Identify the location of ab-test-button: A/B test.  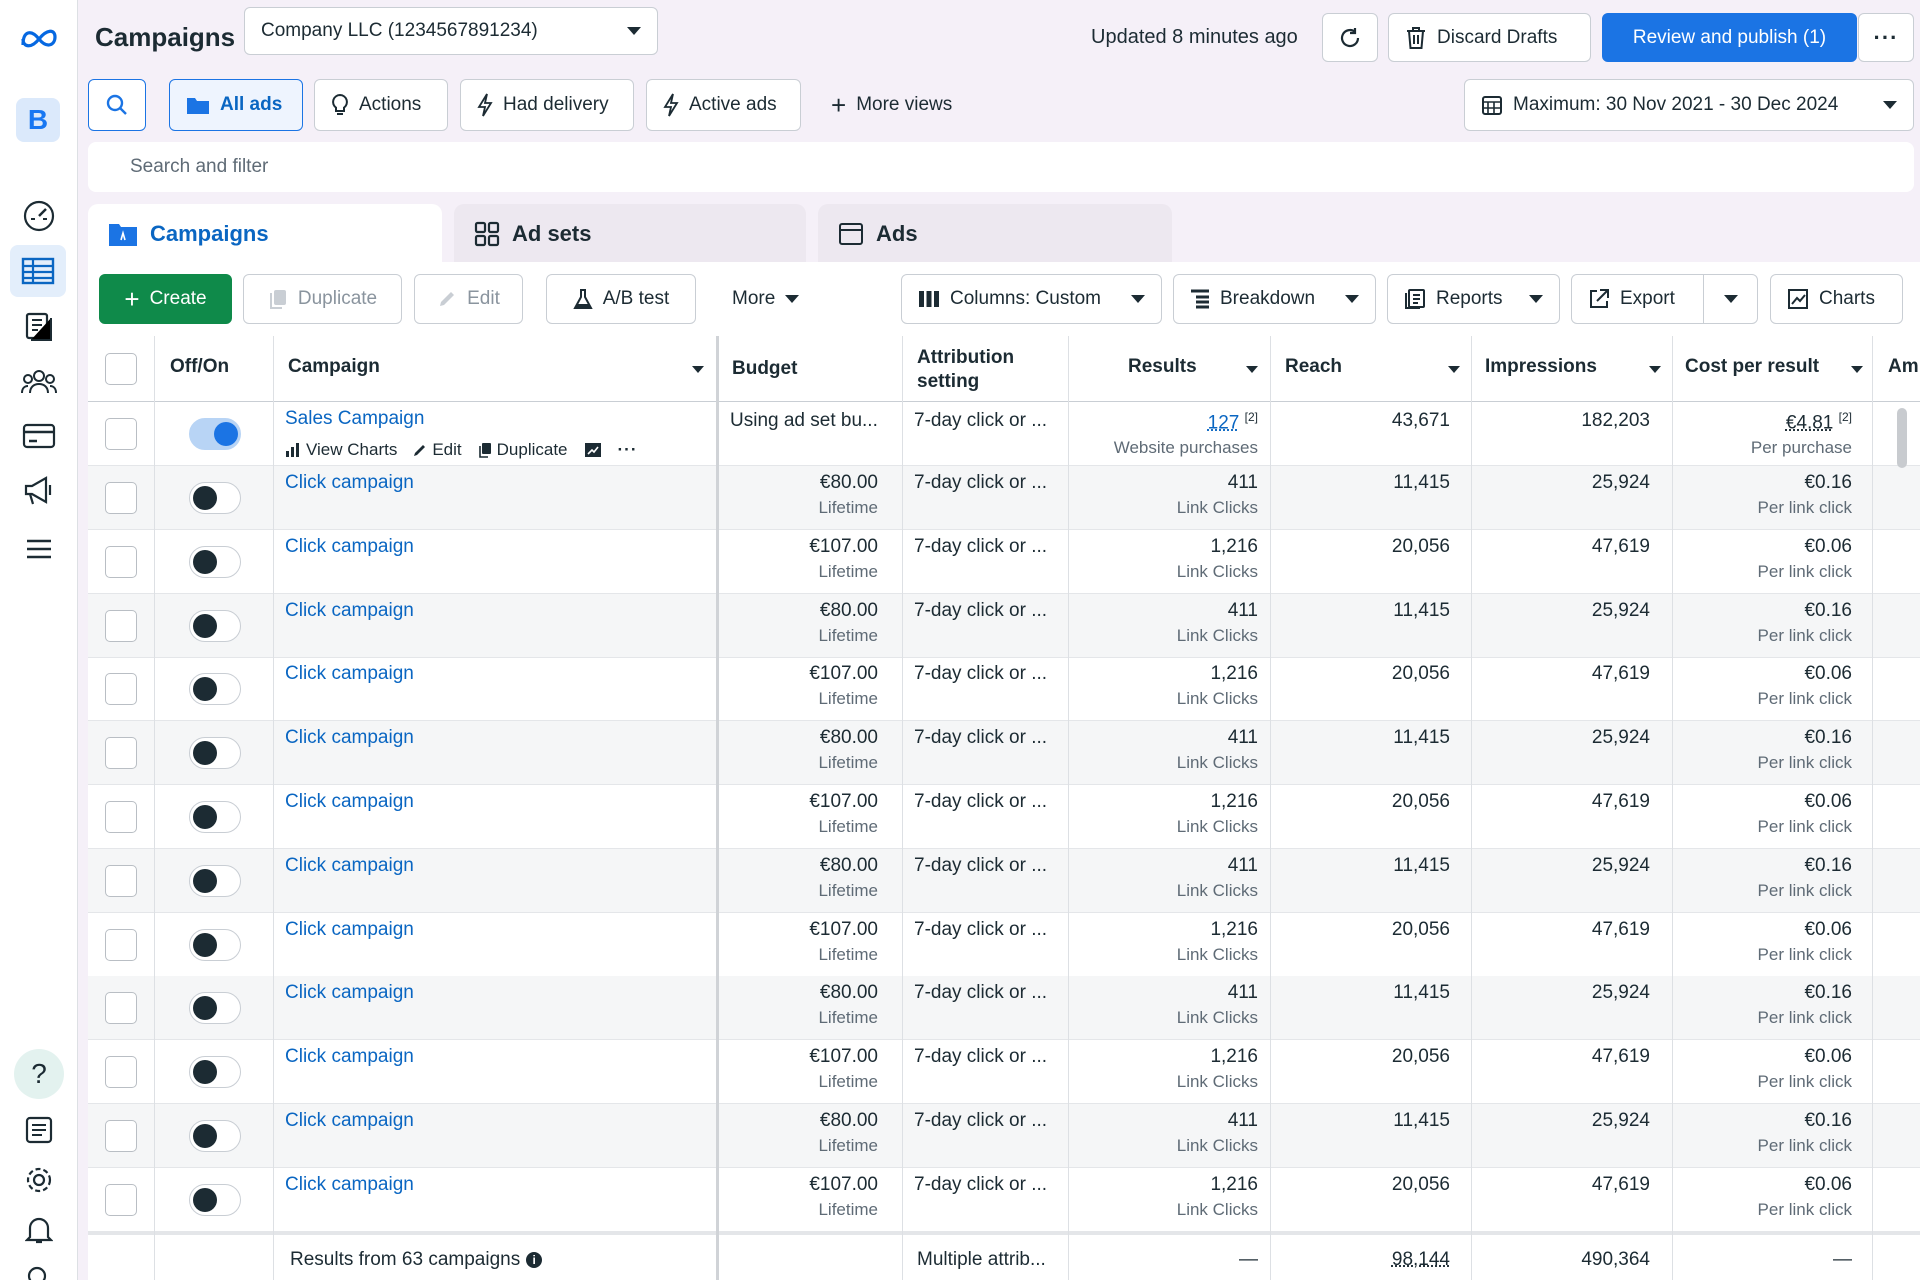
(621, 299).